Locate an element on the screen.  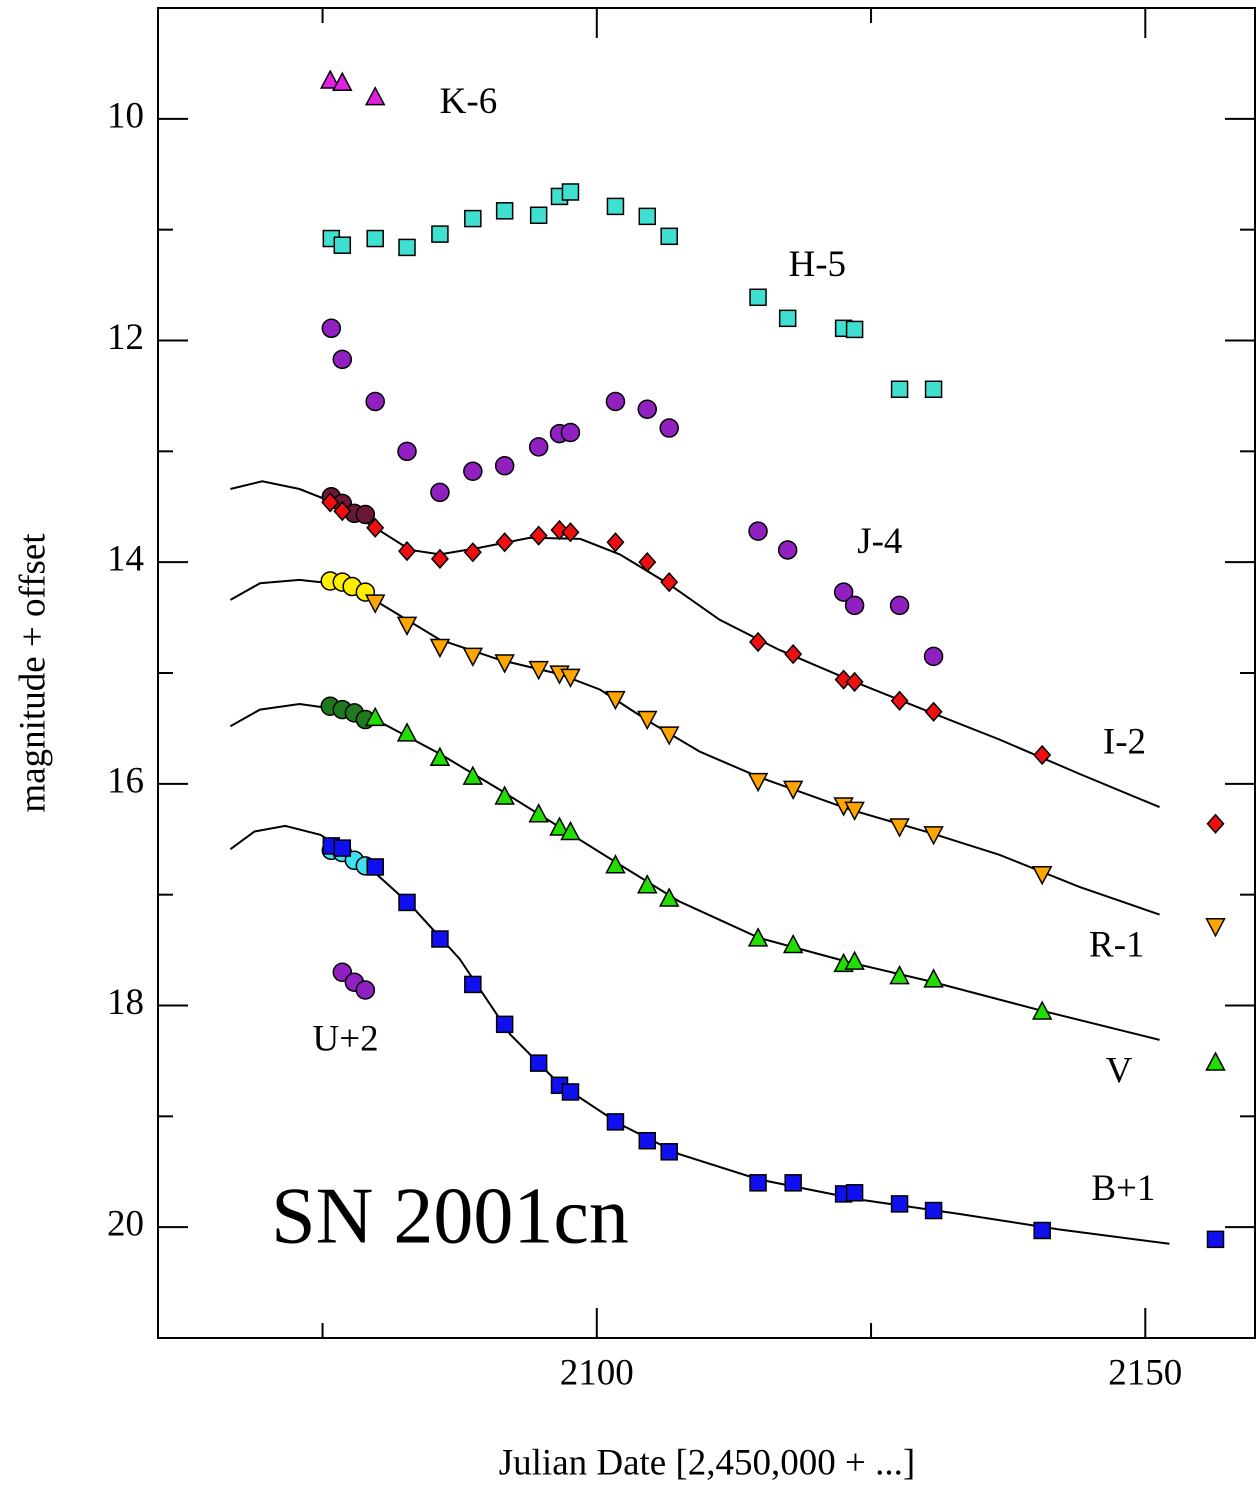
x-tick-label: 2150 is located at coordinates (1145, 1372).